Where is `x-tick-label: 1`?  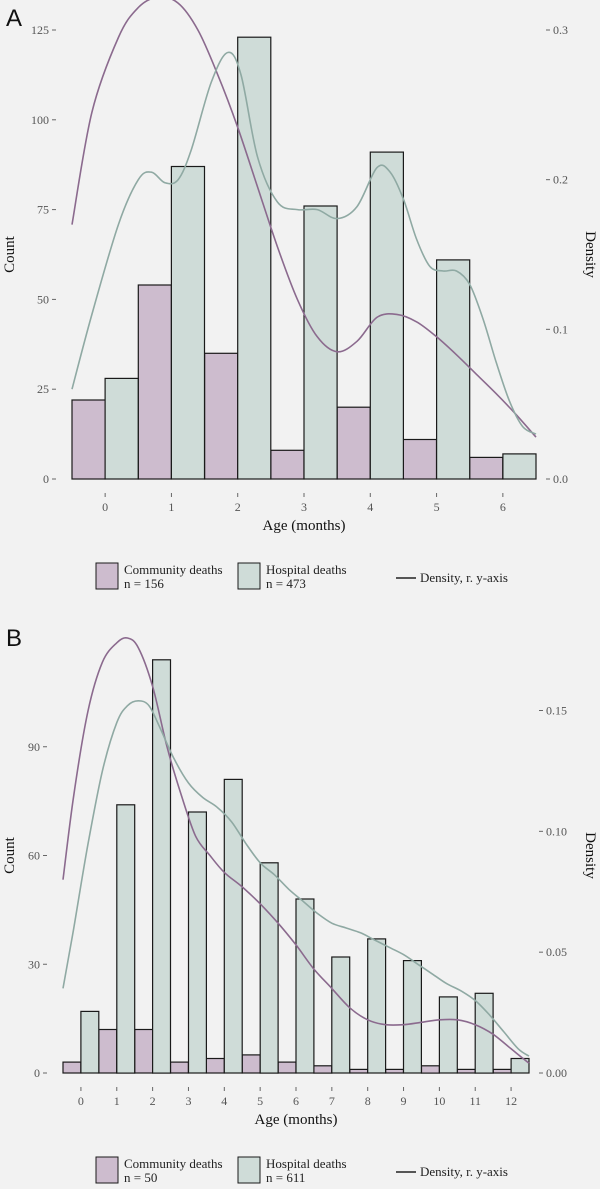 x-tick-label: 1 is located at coordinates (171, 507).